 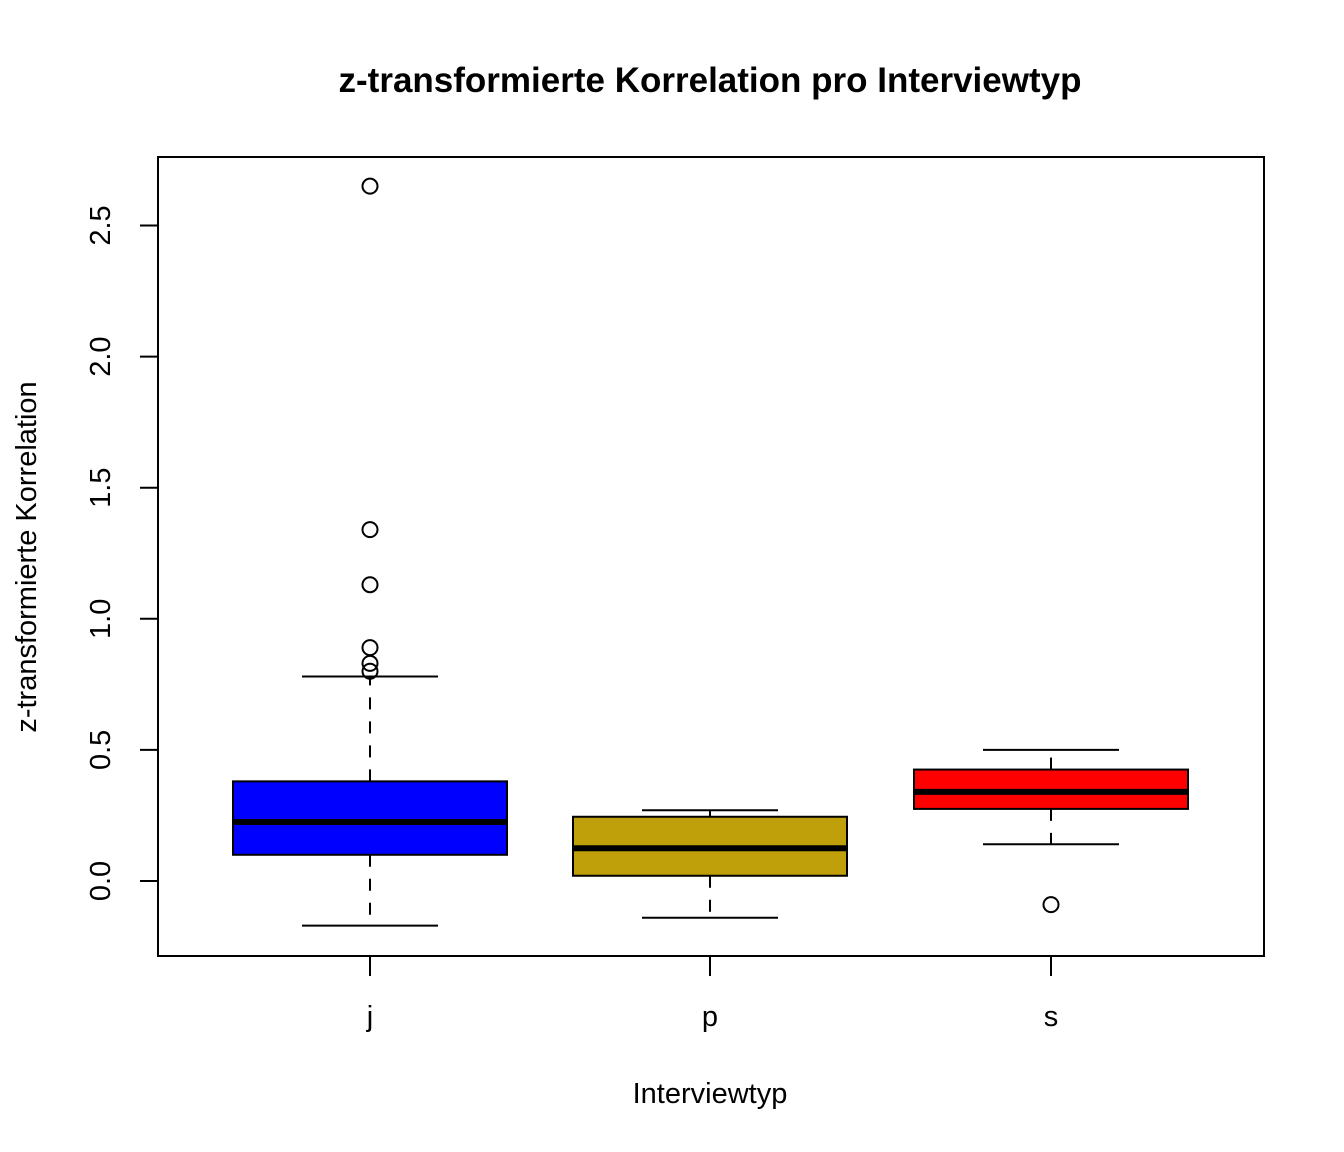 I want to click on box-body, so click(x=370, y=818).